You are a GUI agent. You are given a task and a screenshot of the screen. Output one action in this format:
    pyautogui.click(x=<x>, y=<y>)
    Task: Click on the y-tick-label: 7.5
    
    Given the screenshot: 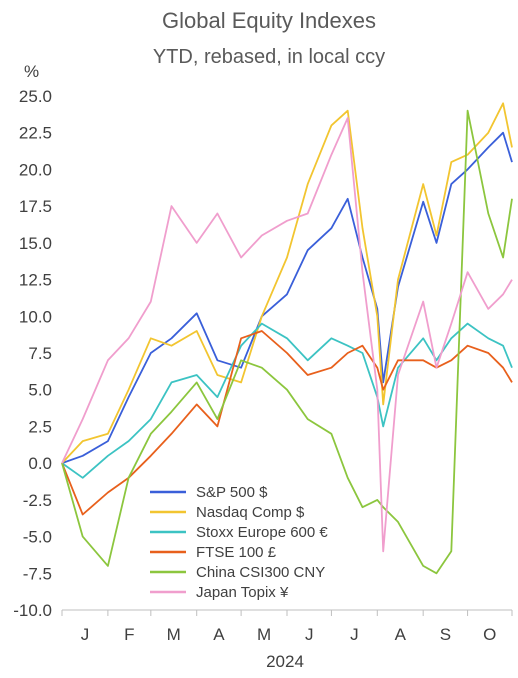 What is the action you would take?
    pyautogui.click(x=40, y=353)
    